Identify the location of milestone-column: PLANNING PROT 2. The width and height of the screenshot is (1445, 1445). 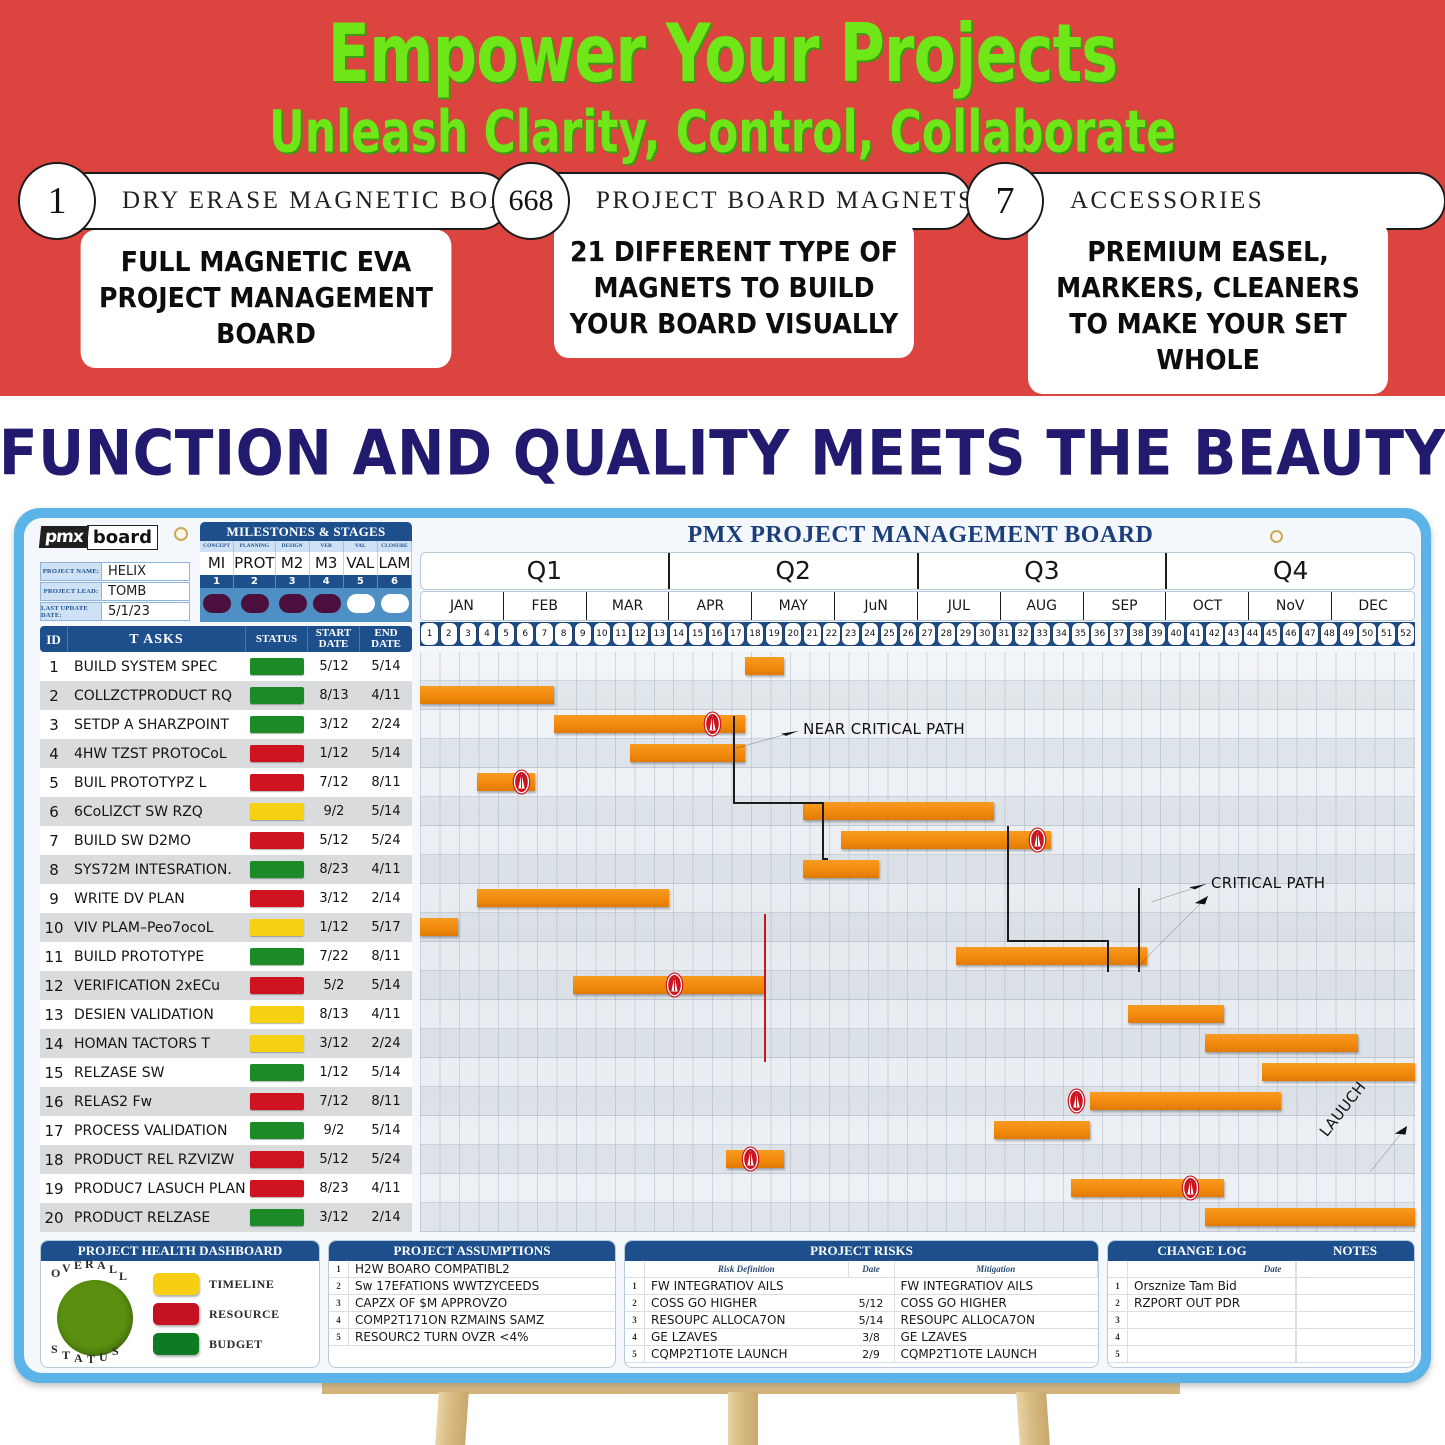
(255, 579).